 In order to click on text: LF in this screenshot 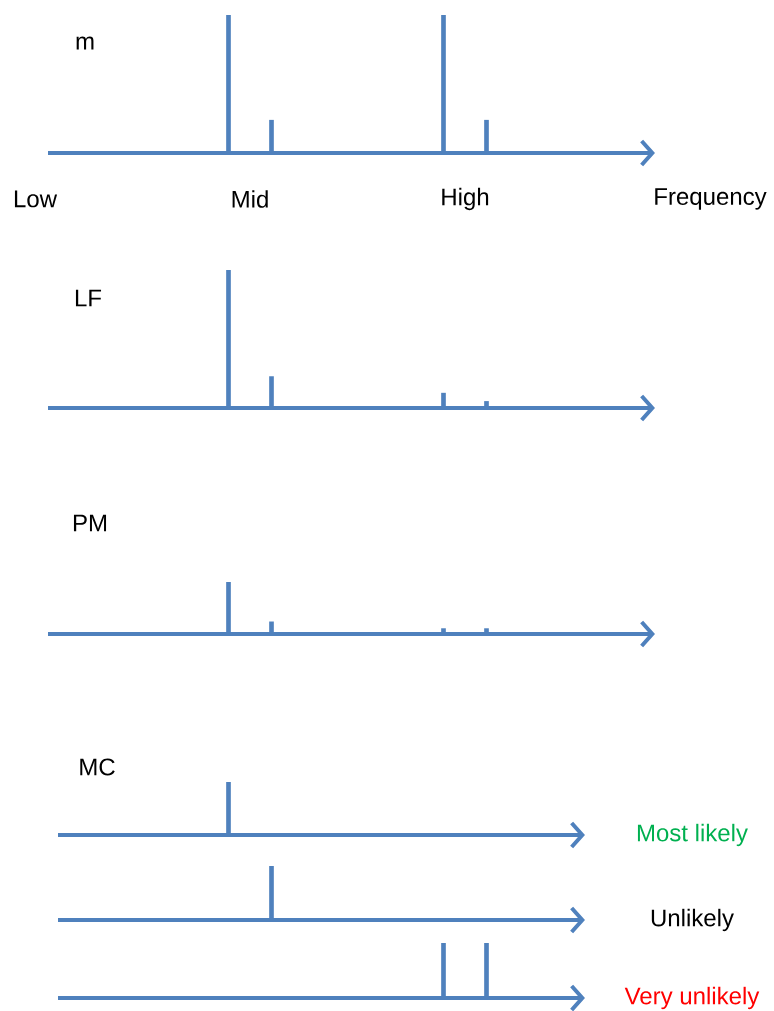, I will do `click(88, 298)`.